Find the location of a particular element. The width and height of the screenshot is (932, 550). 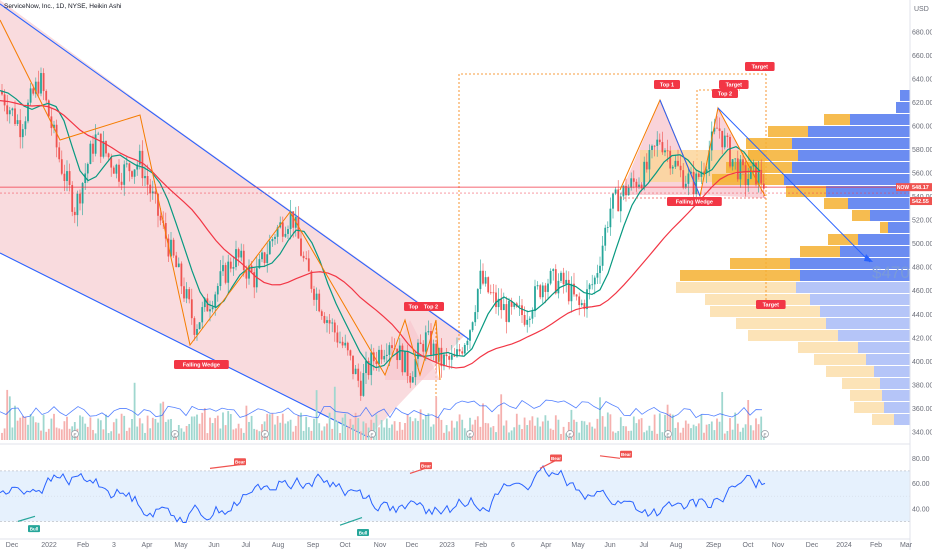

tag-target-3-text: Target is located at coordinates (771, 306).